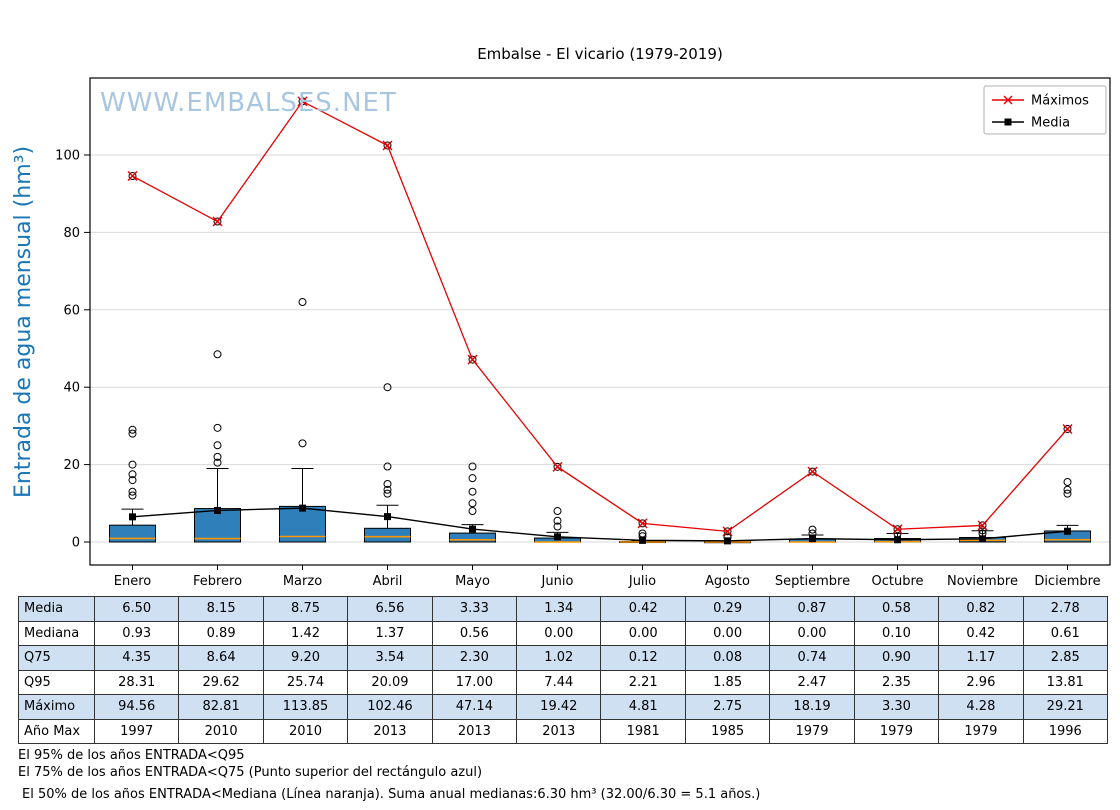 This screenshot has height=810, width=1120. I want to click on mean-line, so click(600, 524).